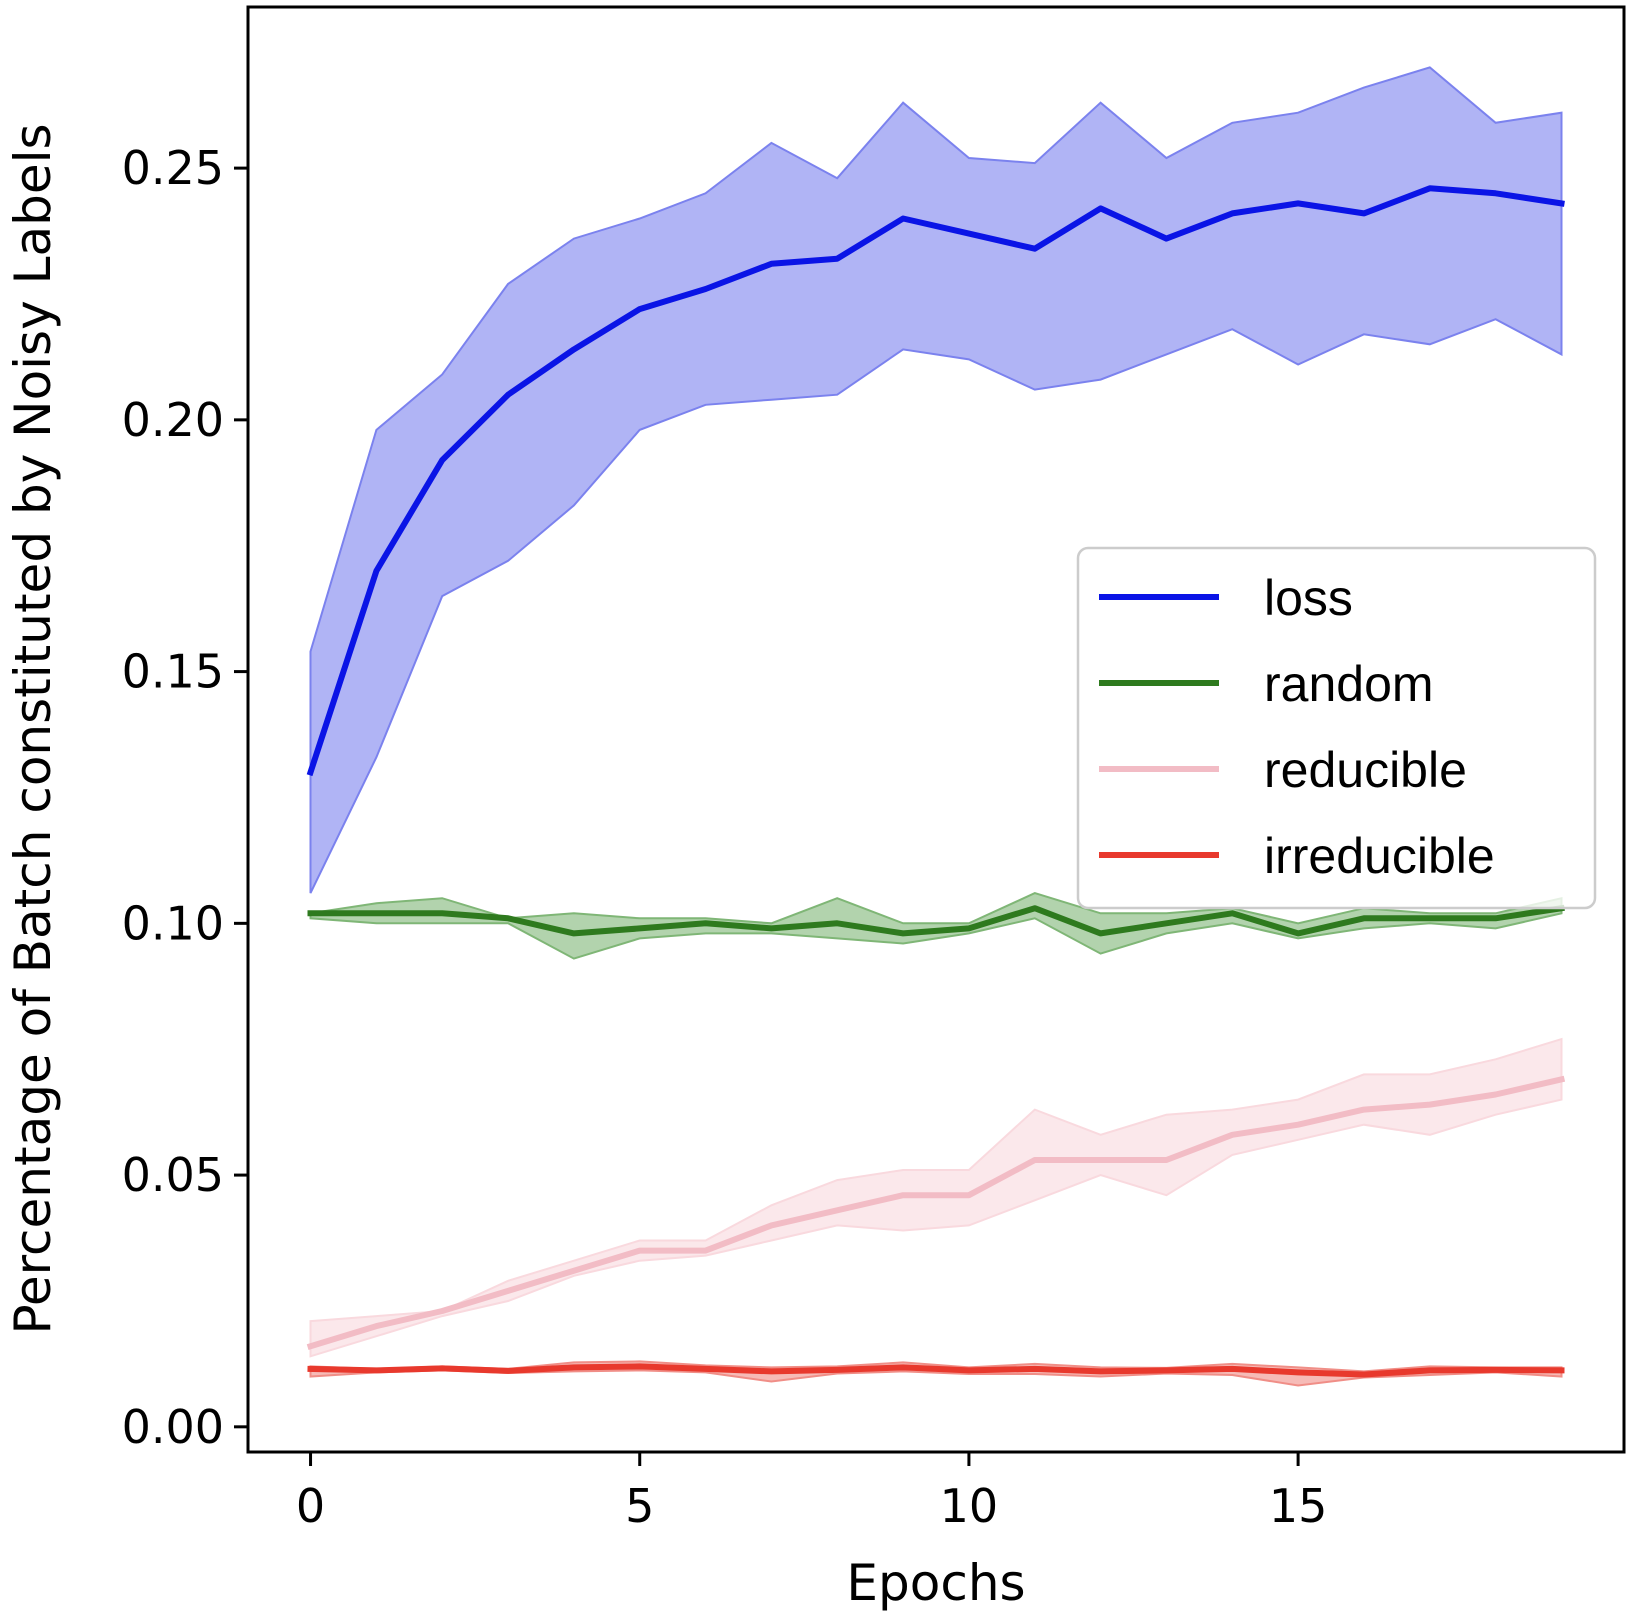  Describe the element at coordinates (936, 1370) in the screenshot. I see `line-irreducible` at that location.